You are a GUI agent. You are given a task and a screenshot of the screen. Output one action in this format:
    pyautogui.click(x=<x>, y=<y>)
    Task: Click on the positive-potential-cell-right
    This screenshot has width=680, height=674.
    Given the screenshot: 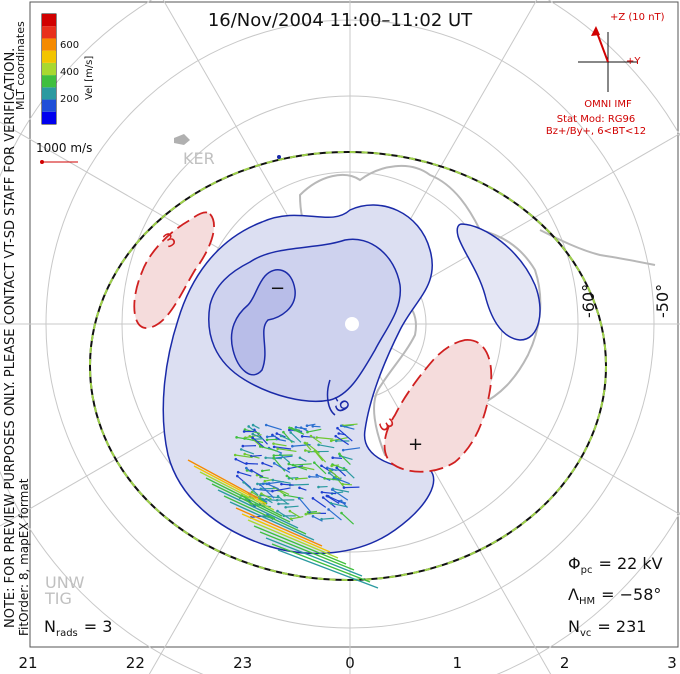 What is the action you would take?
    pyautogui.click(x=438, y=406)
    